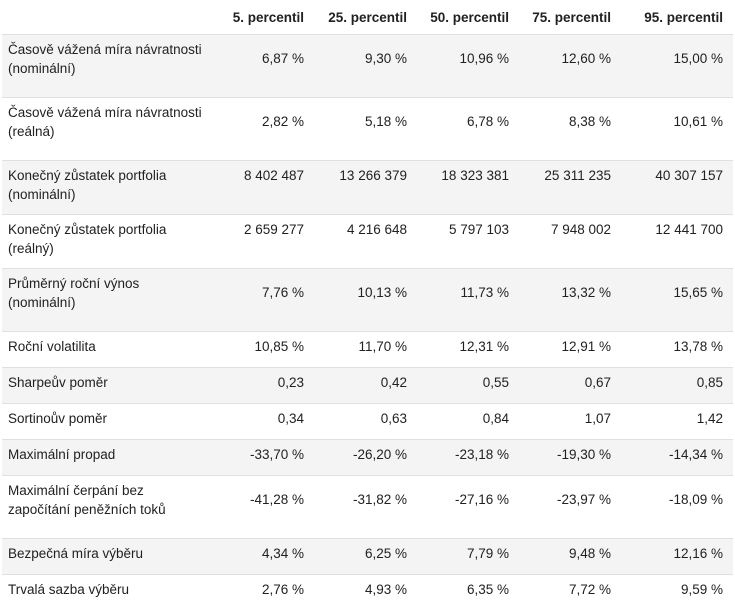 This screenshot has height=610, width=735. Describe the element at coordinates (107, 422) in the screenshot. I see `row-label: Sortinoův poměr` at that location.